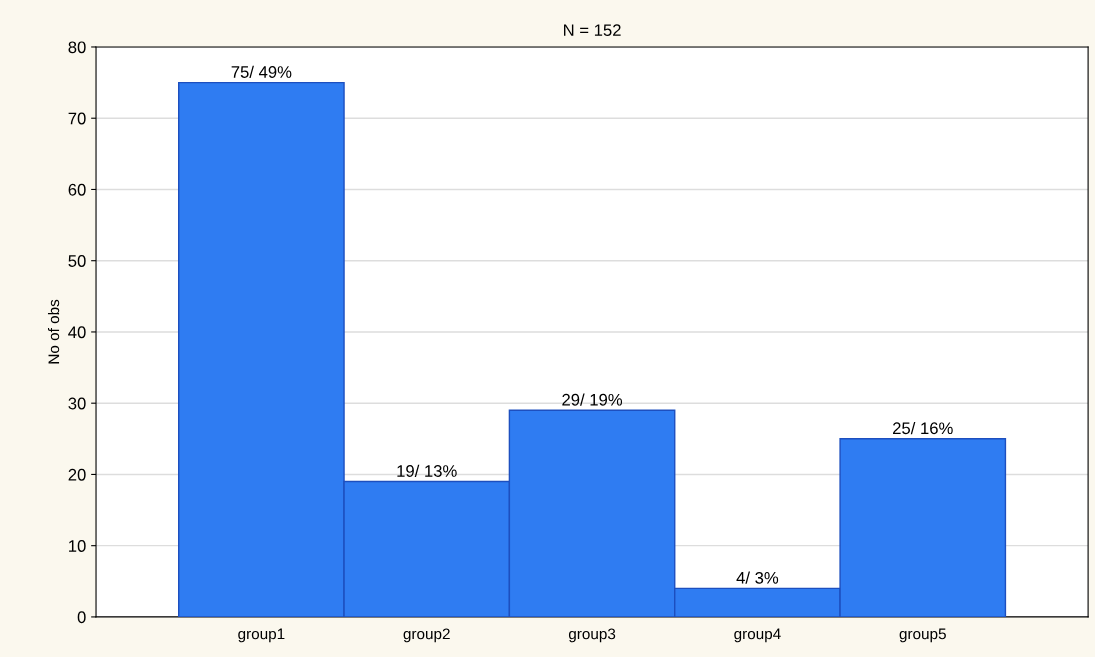  Describe the element at coordinates (592, 30) in the screenshot. I see `chart-title: N = 152` at that location.